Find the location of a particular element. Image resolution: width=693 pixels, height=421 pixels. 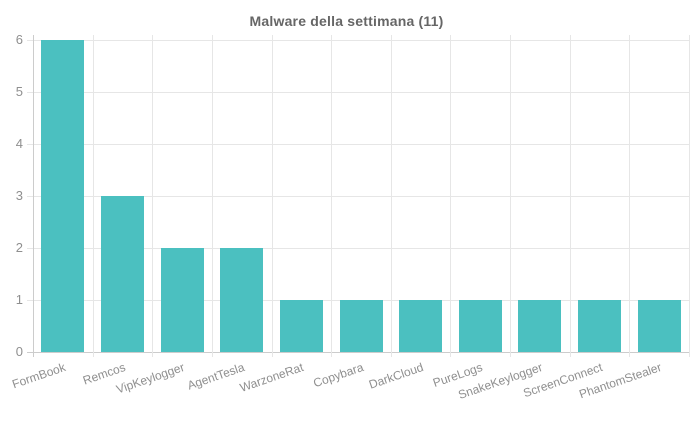

y-axis-tick-label: 4 is located at coordinates (19, 143).